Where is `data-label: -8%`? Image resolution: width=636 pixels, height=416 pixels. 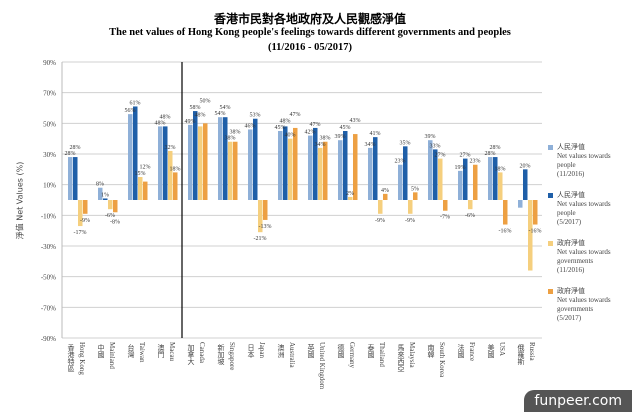 data-label: -8% is located at coordinates (115, 222).